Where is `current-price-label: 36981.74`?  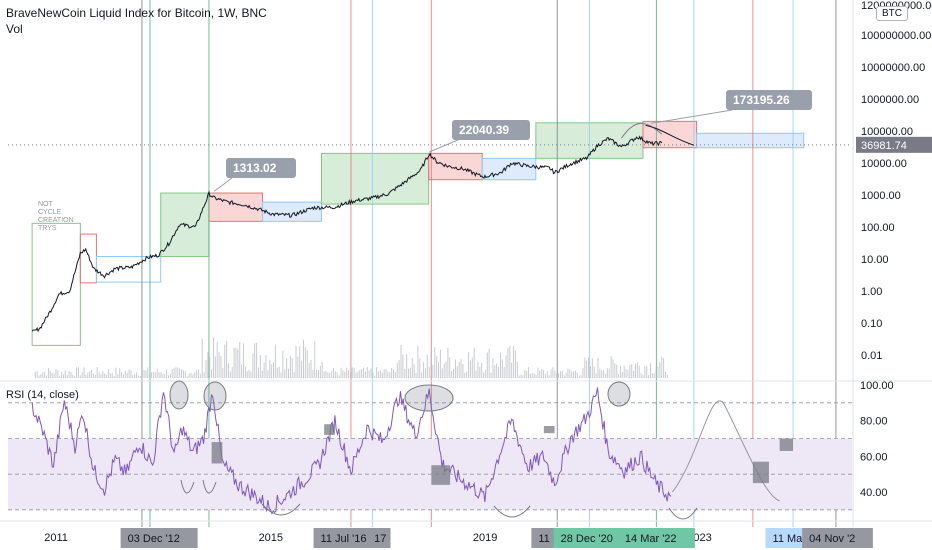
current-price-label: 36981.74 is located at coordinates (884, 146).